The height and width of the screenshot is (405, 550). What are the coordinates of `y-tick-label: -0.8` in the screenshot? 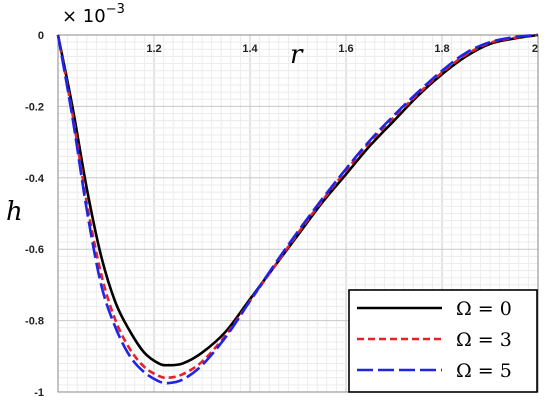 It's located at (34, 322).